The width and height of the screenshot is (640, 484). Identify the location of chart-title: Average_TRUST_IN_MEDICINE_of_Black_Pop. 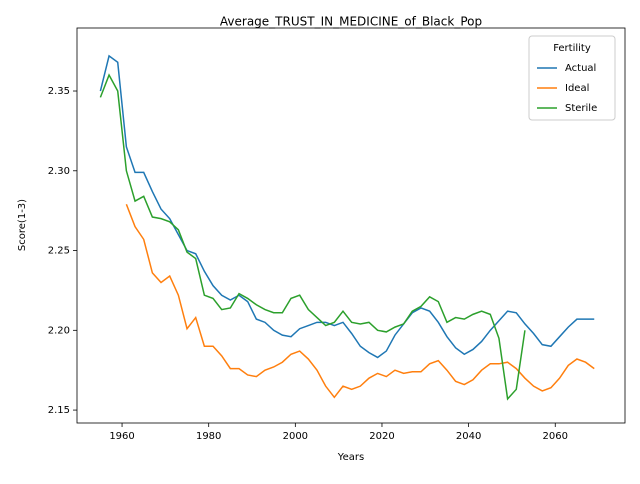
(351, 22).